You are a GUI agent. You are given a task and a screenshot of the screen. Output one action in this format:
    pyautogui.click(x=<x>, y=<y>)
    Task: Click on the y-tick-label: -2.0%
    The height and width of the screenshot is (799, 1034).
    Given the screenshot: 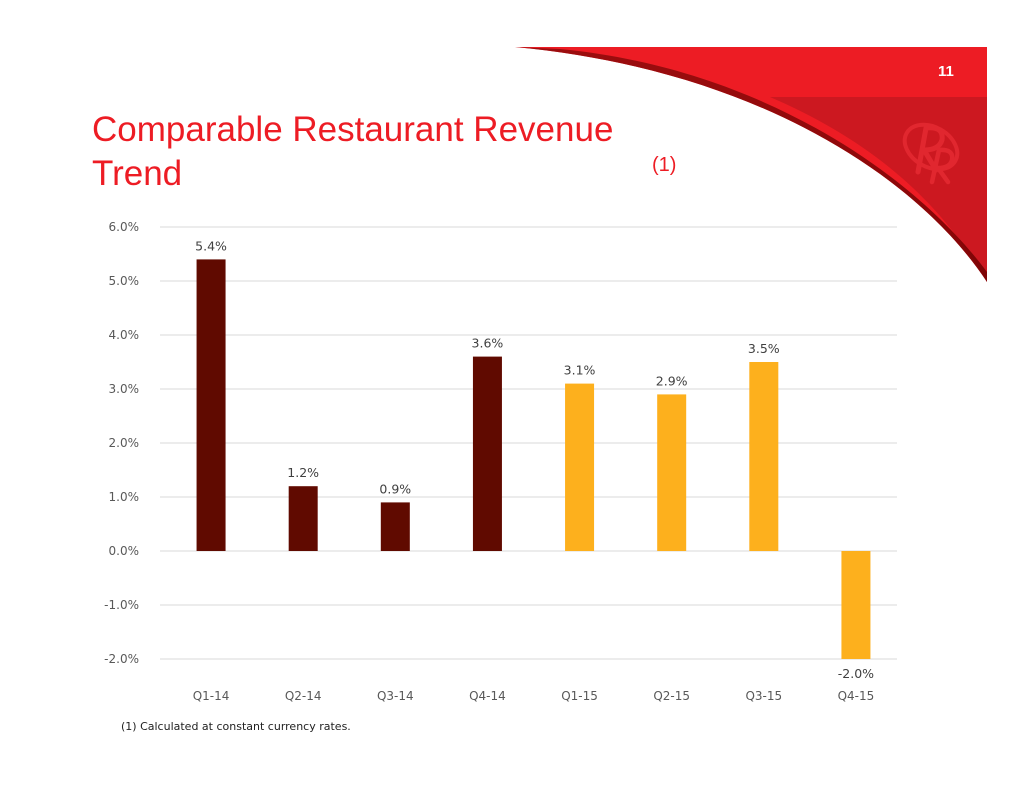 What is the action you would take?
    pyautogui.click(x=121, y=659)
    